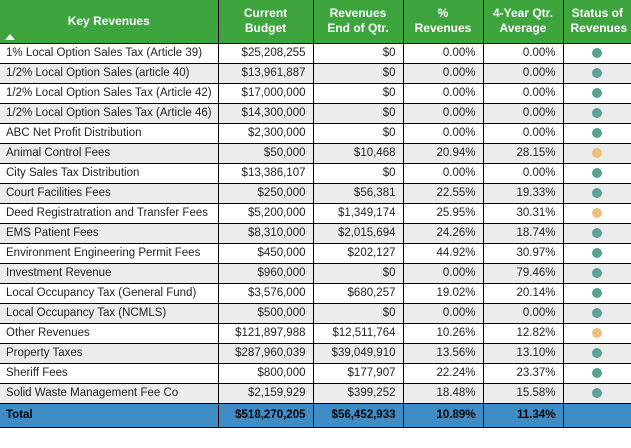 The width and height of the screenshot is (631, 448). I want to click on current-budget-cell: $17,000,000, so click(265, 93).